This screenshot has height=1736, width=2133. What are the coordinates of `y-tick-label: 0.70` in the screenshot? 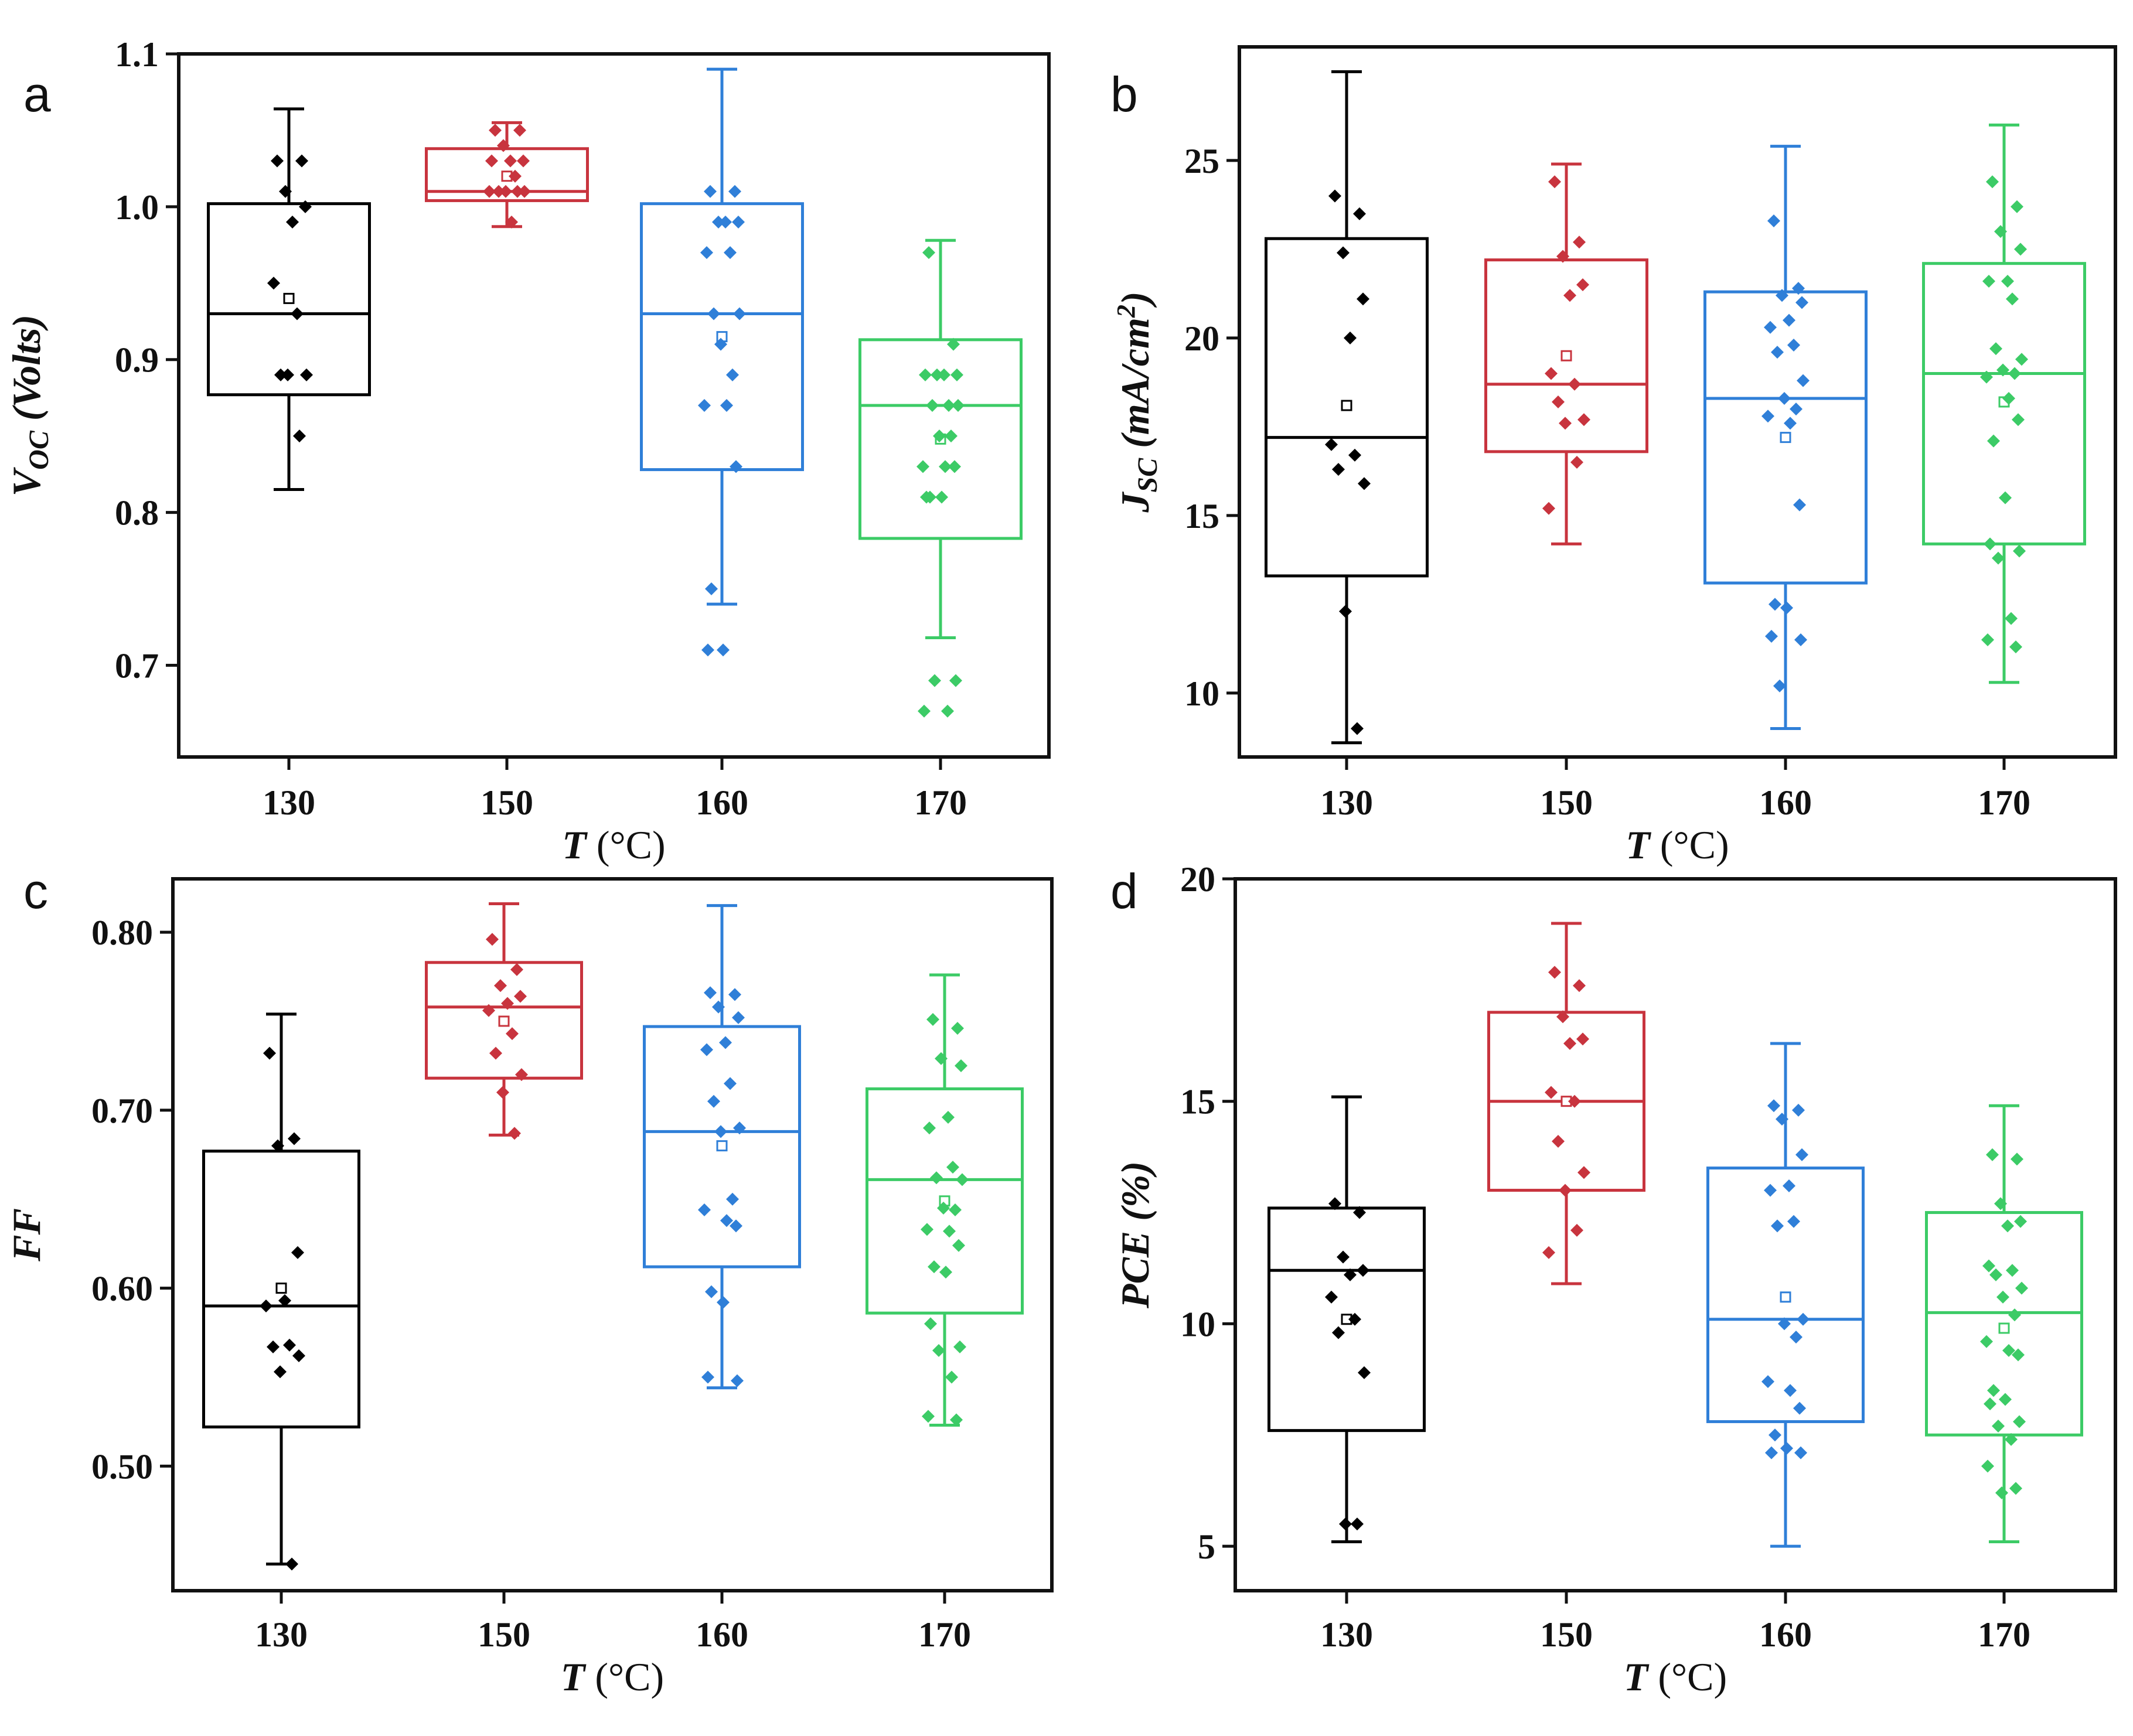 It's located at (122, 1111).